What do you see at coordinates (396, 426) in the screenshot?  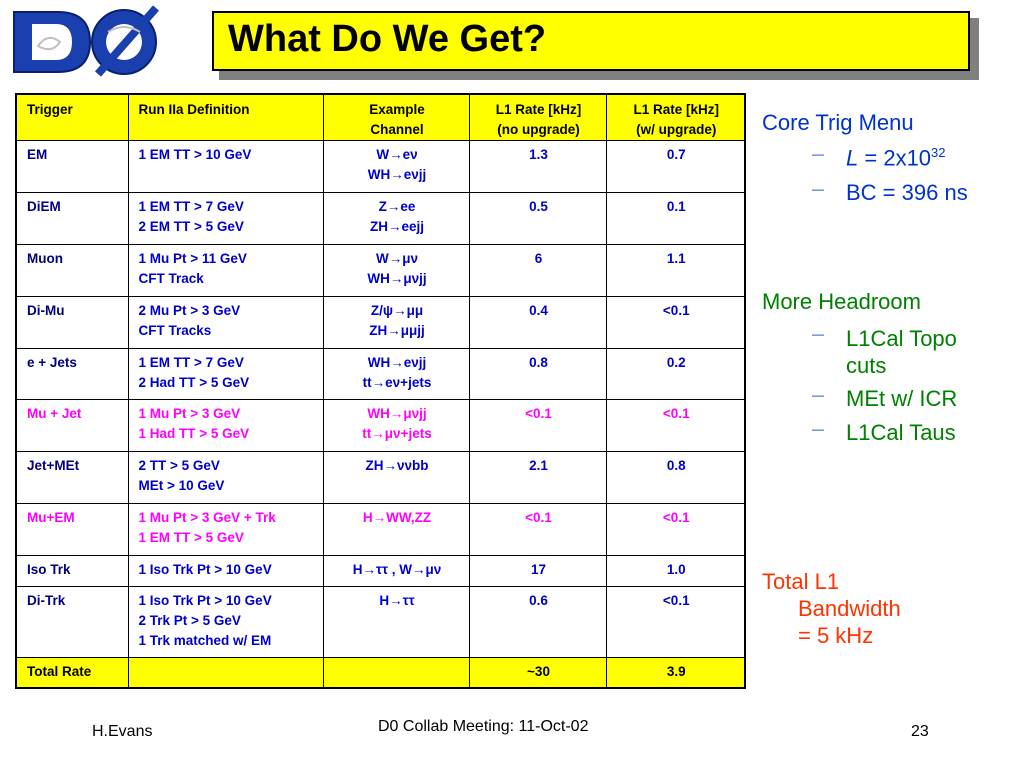 I see `channel: WH→μνjj tt→μν+jets` at bounding box center [396, 426].